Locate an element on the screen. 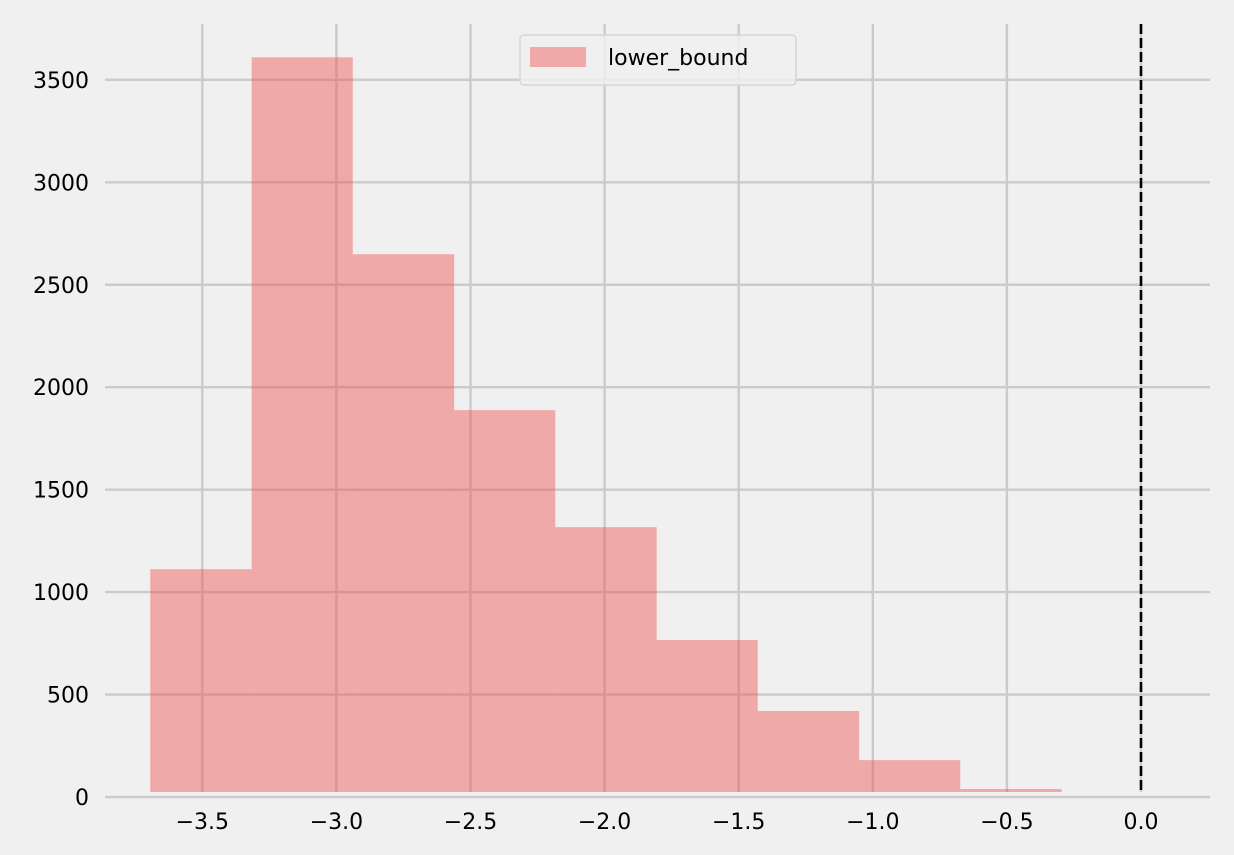  x-tick-label: −1.5 is located at coordinates (738, 822).